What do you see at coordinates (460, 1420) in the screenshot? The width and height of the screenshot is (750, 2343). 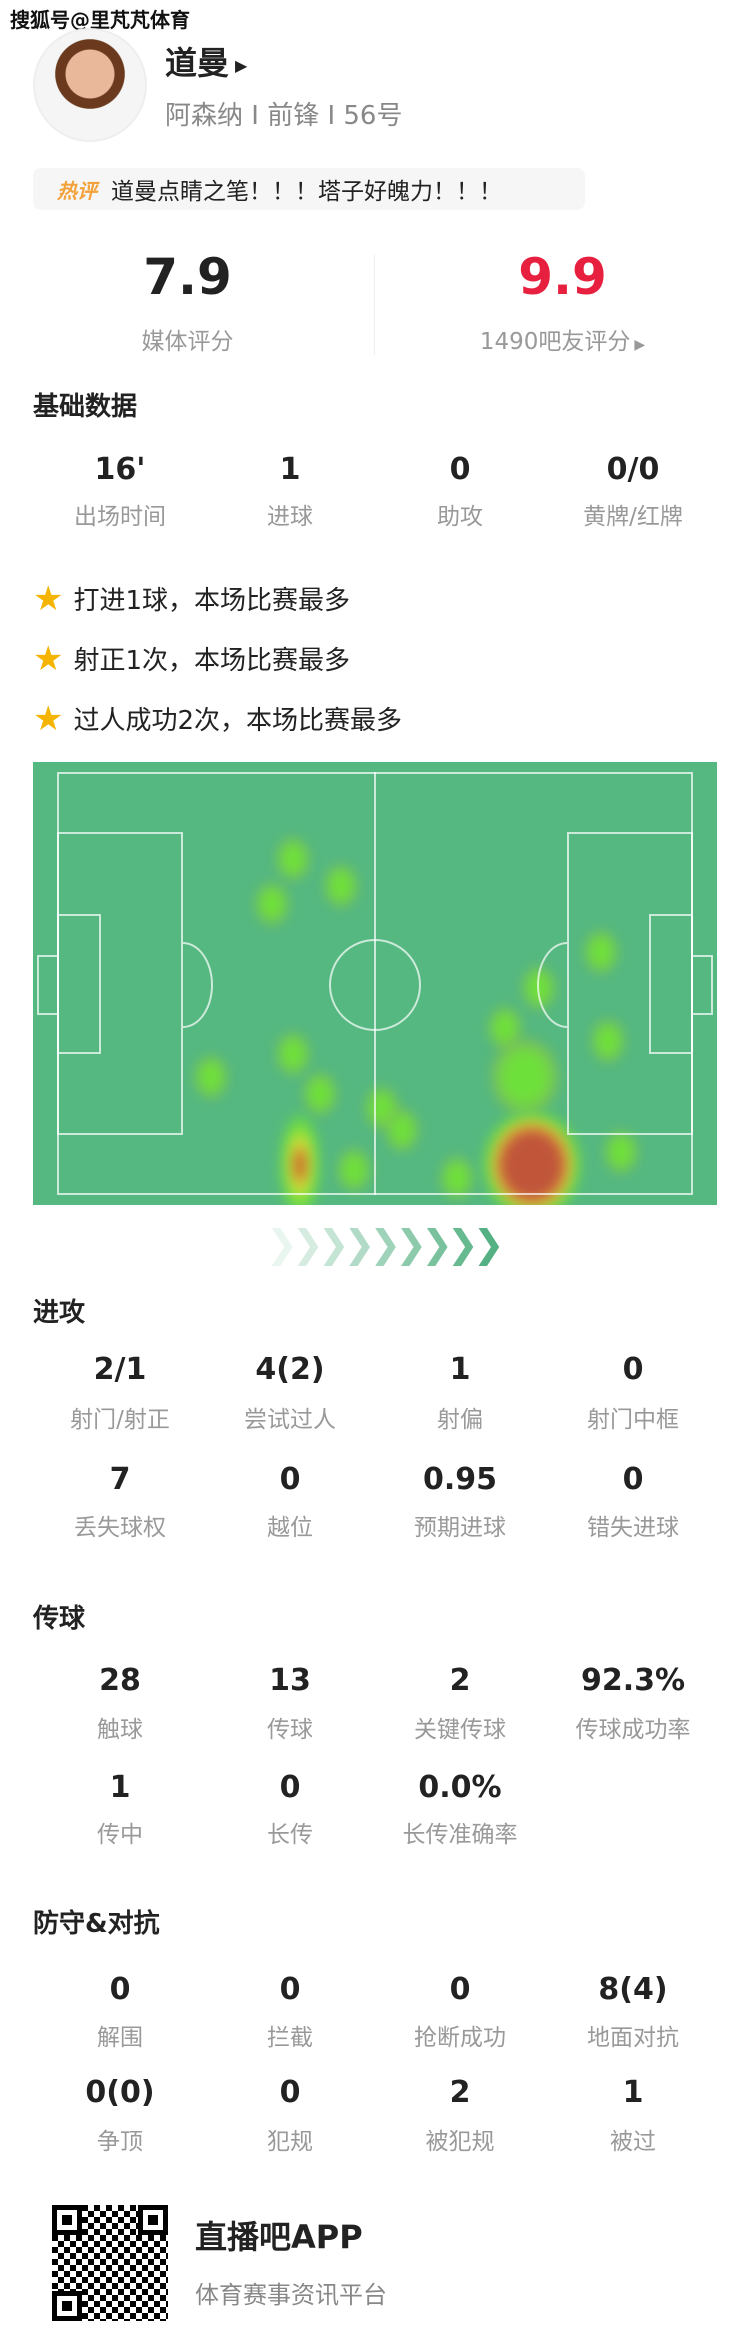 I see `stat-label: 射偏` at bounding box center [460, 1420].